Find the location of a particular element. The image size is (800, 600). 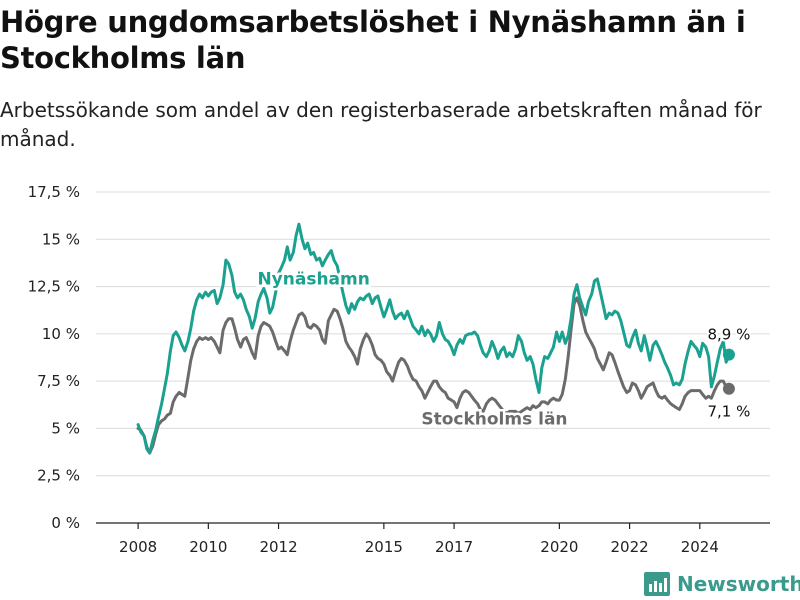

brand-name: Newsworthy is located at coordinates (738, 584).